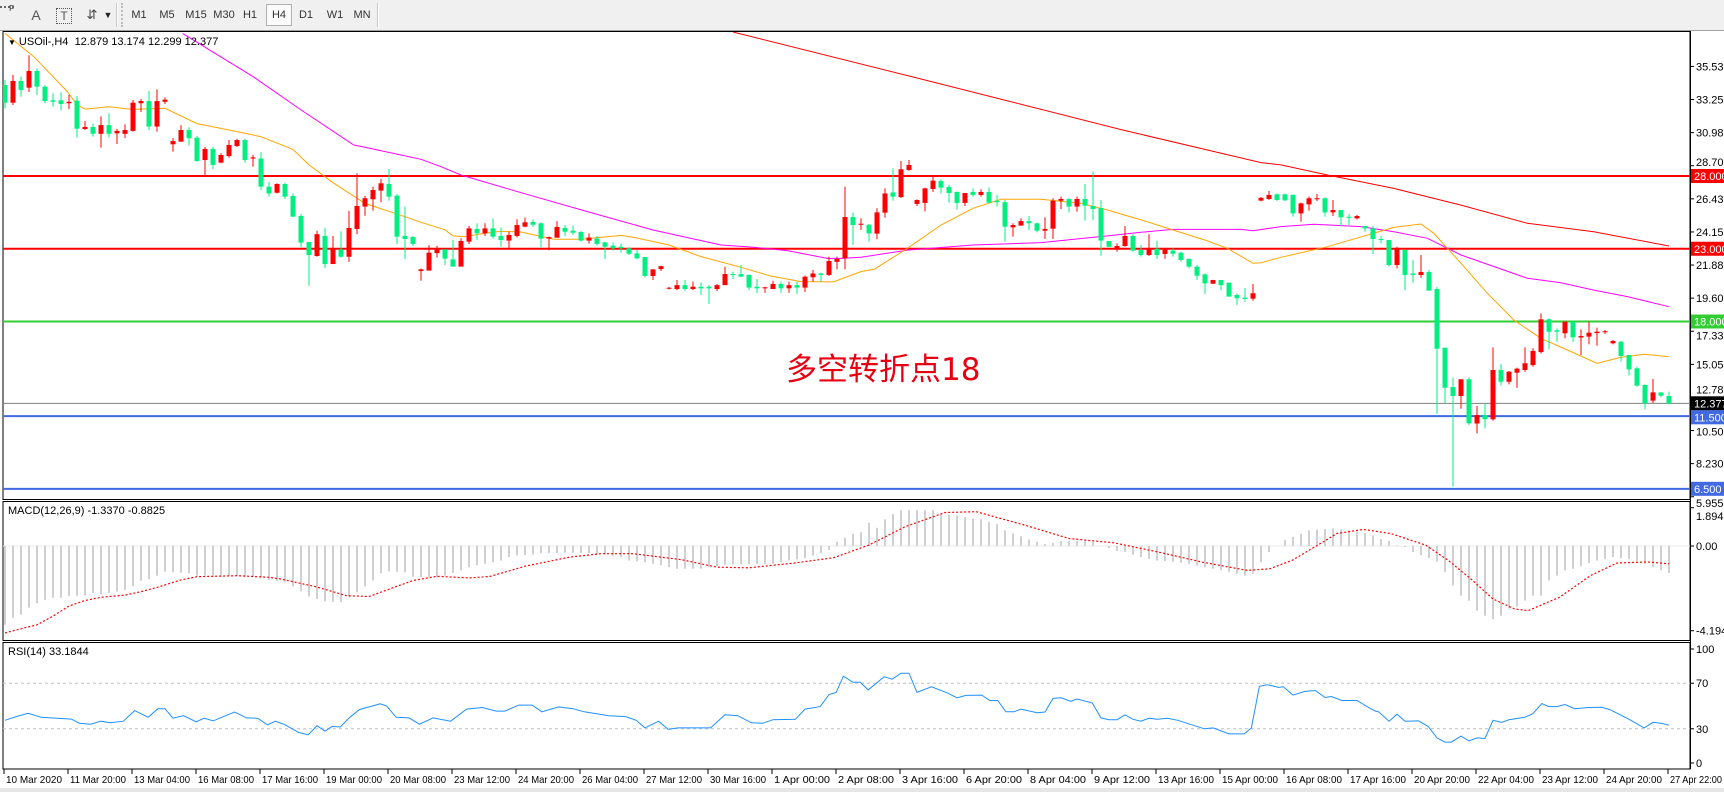 The image size is (1724, 792). Describe the element at coordinates (1709, 323) in the screenshot. I see `hline-price-label: 18.000` at that location.